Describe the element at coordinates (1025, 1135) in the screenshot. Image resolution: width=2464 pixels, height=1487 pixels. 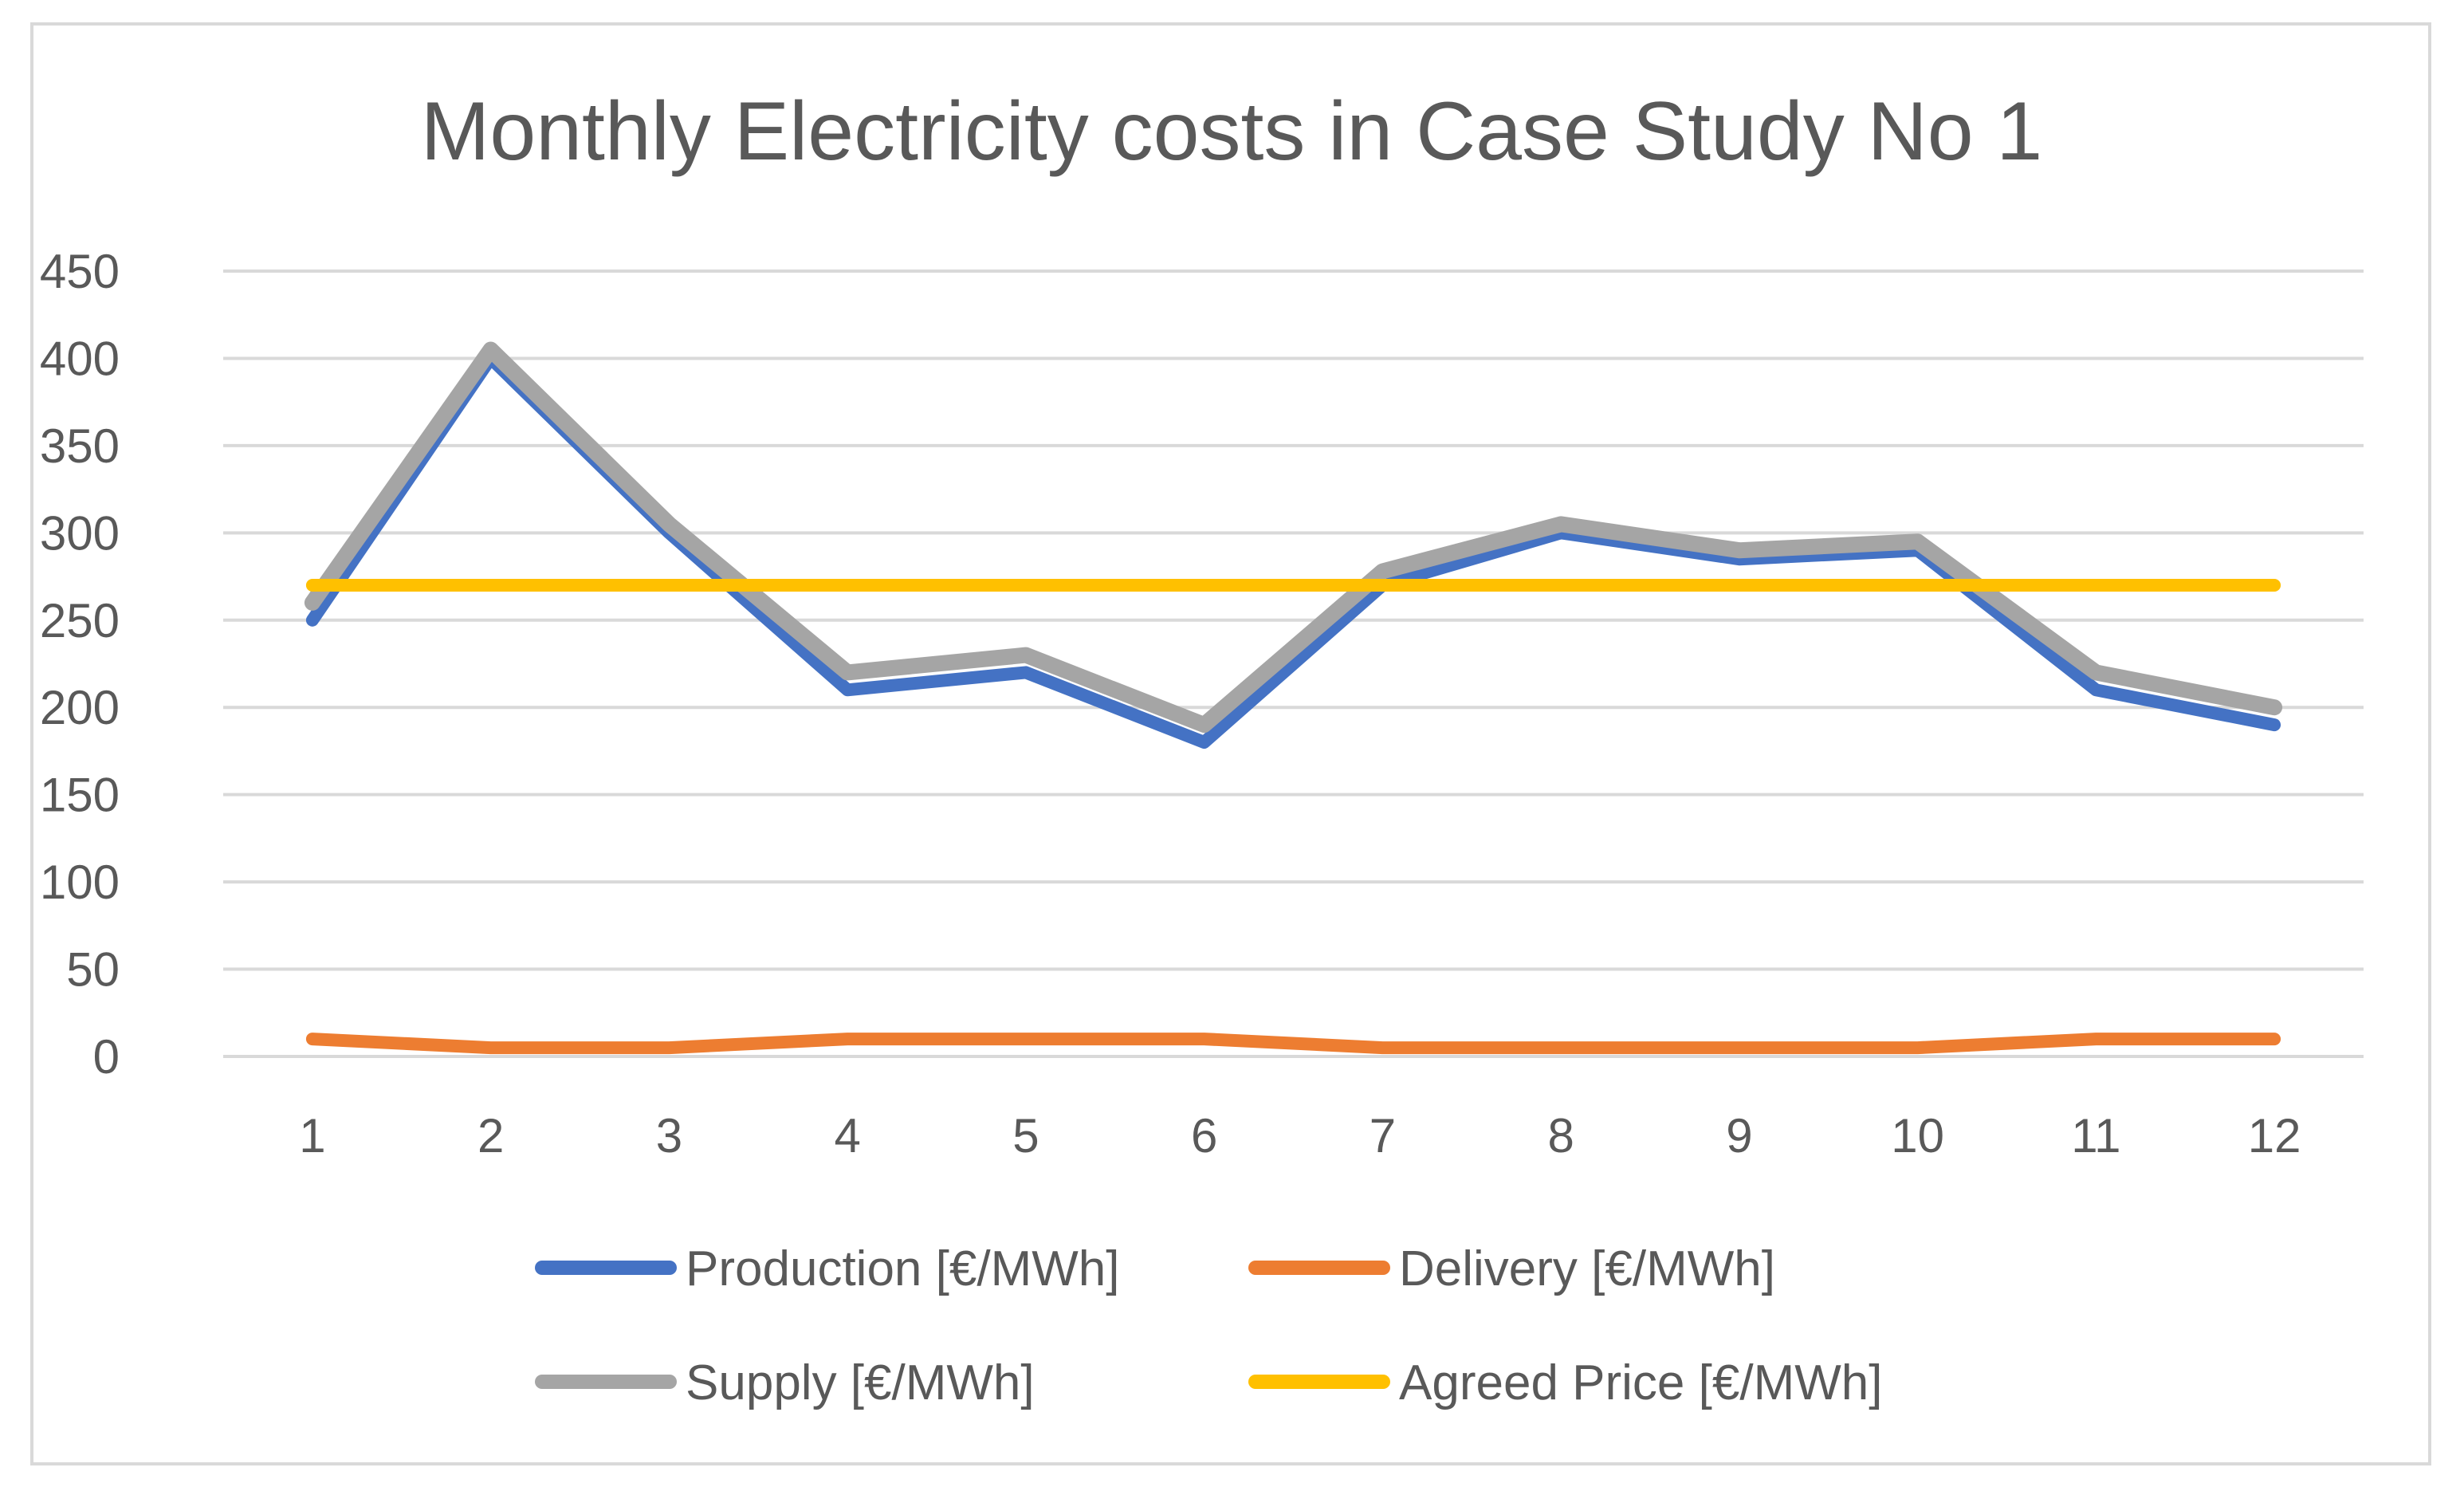
I see `x-tick-label: 5` at that location.